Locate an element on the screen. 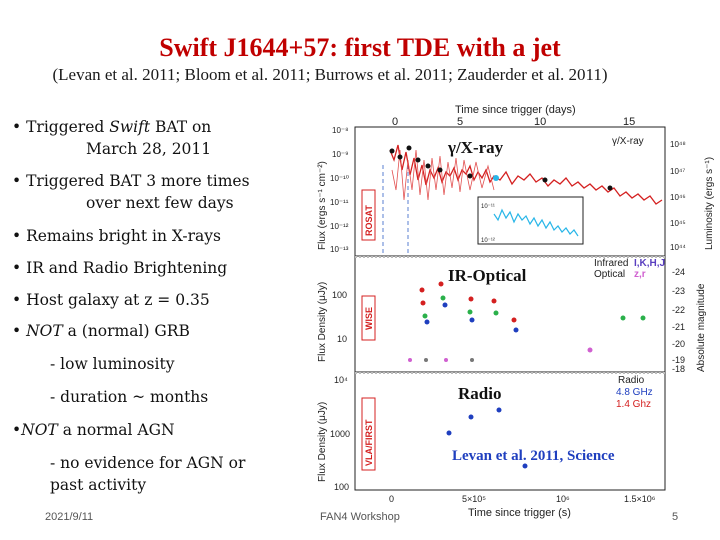 The height and width of the screenshot is (540, 720). bullet-suffix: a (normal) GRB is located at coordinates (126, 331).